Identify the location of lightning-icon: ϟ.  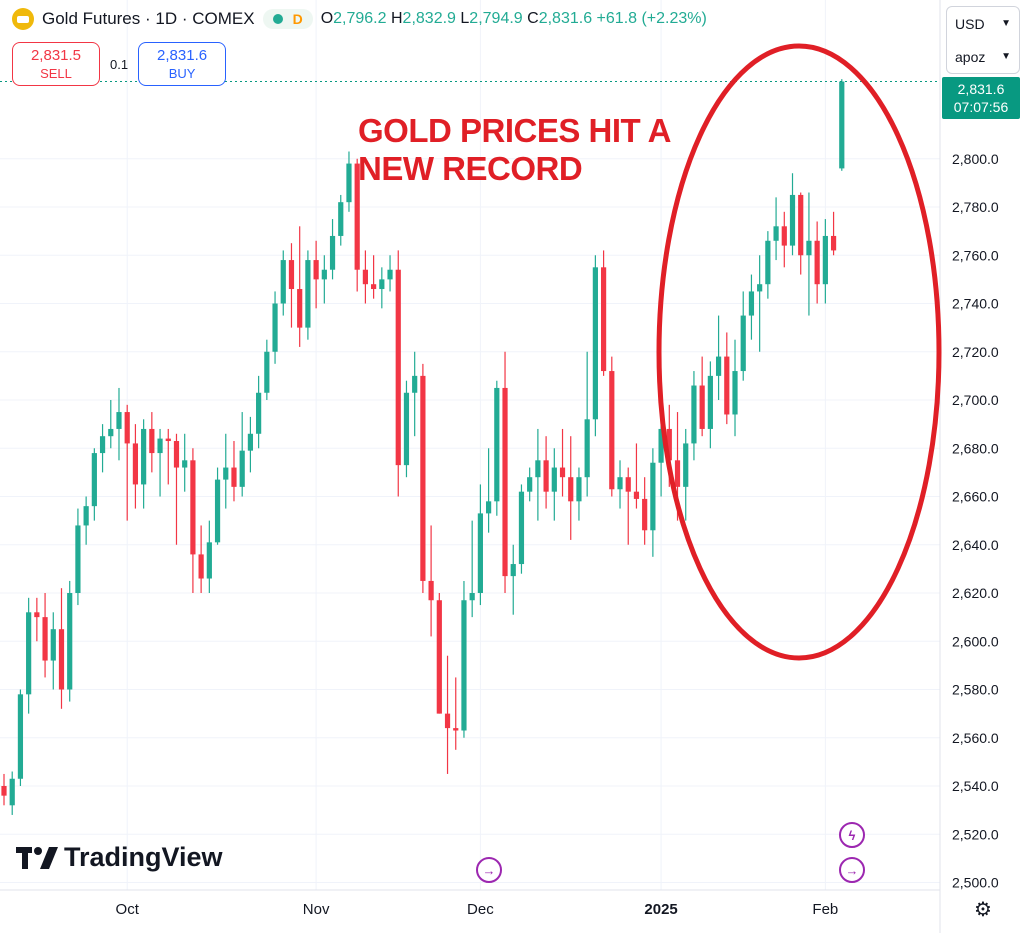
(852, 835).